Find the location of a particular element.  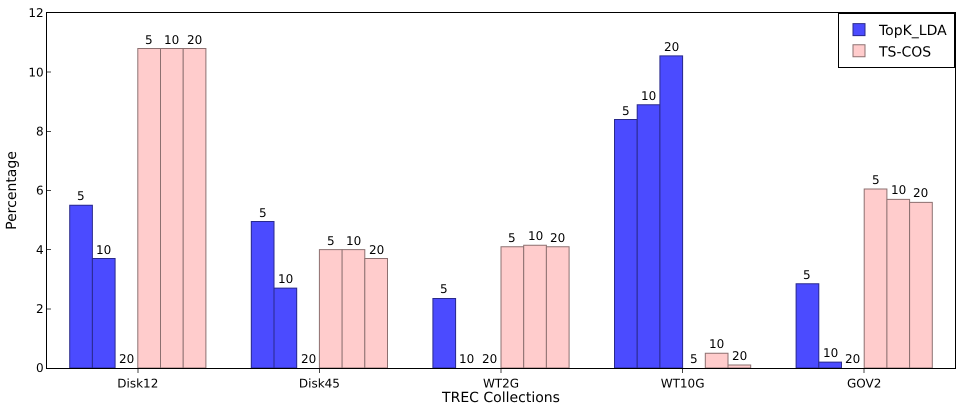

x-tick-label: Disk12 is located at coordinates (137, 383).